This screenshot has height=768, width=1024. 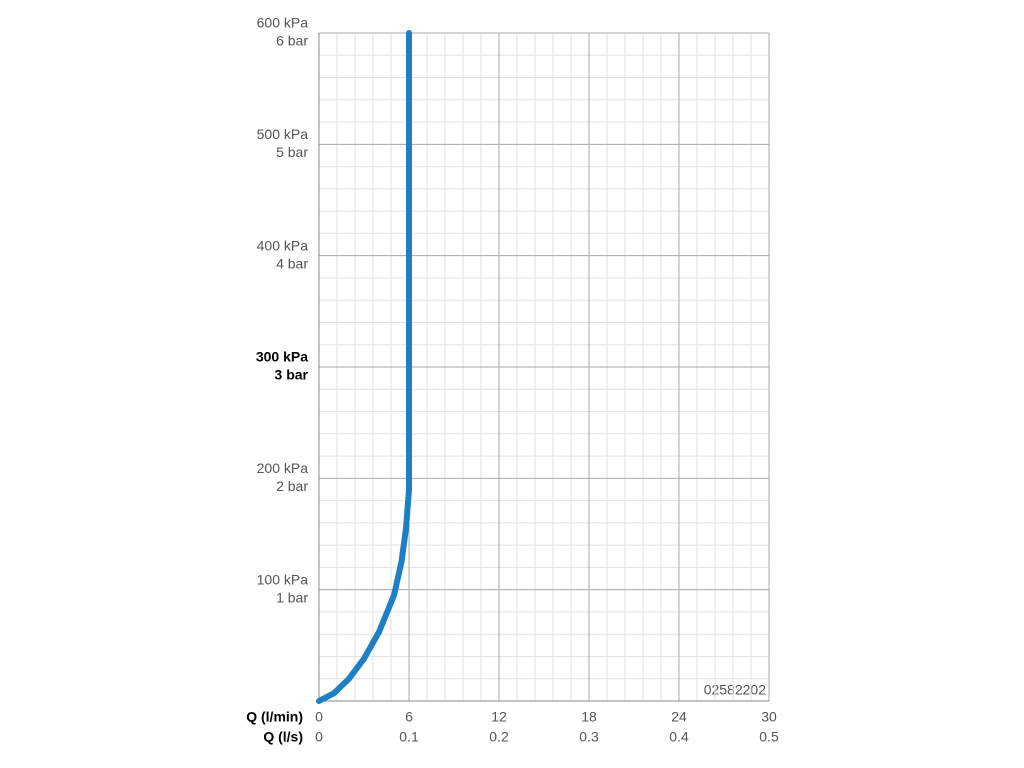 I want to click on x-tick-label-ls: 0.1, so click(x=409, y=737).